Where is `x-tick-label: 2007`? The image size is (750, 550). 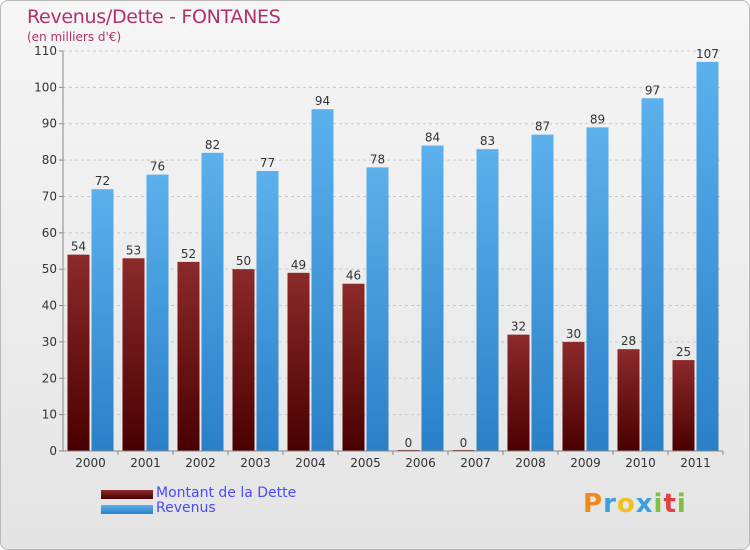
x-tick-label: 2007 is located at coordinates (475, 463).